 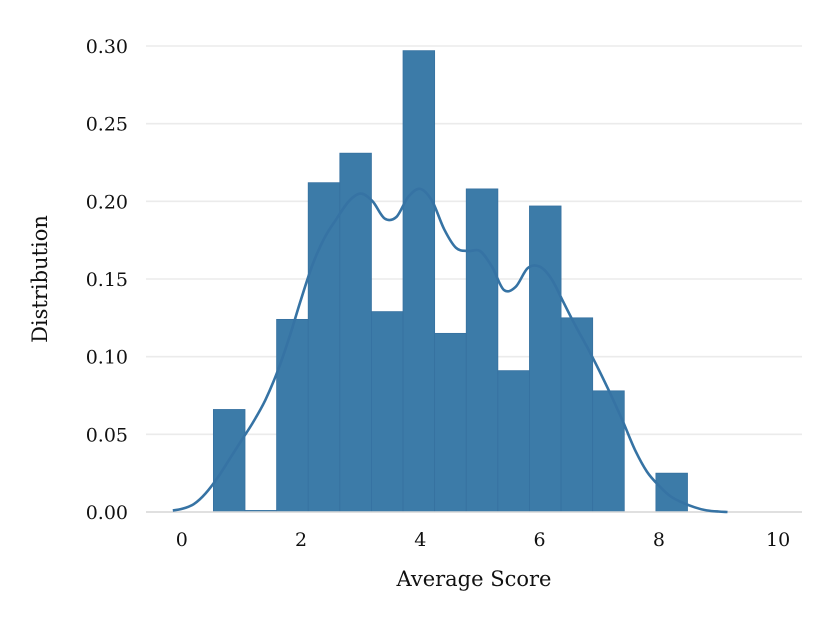 What do you see at coordinates (107, 47) in the screenshot?
I see `y-tick-label: 0.30` at bounding box center [107, 47].